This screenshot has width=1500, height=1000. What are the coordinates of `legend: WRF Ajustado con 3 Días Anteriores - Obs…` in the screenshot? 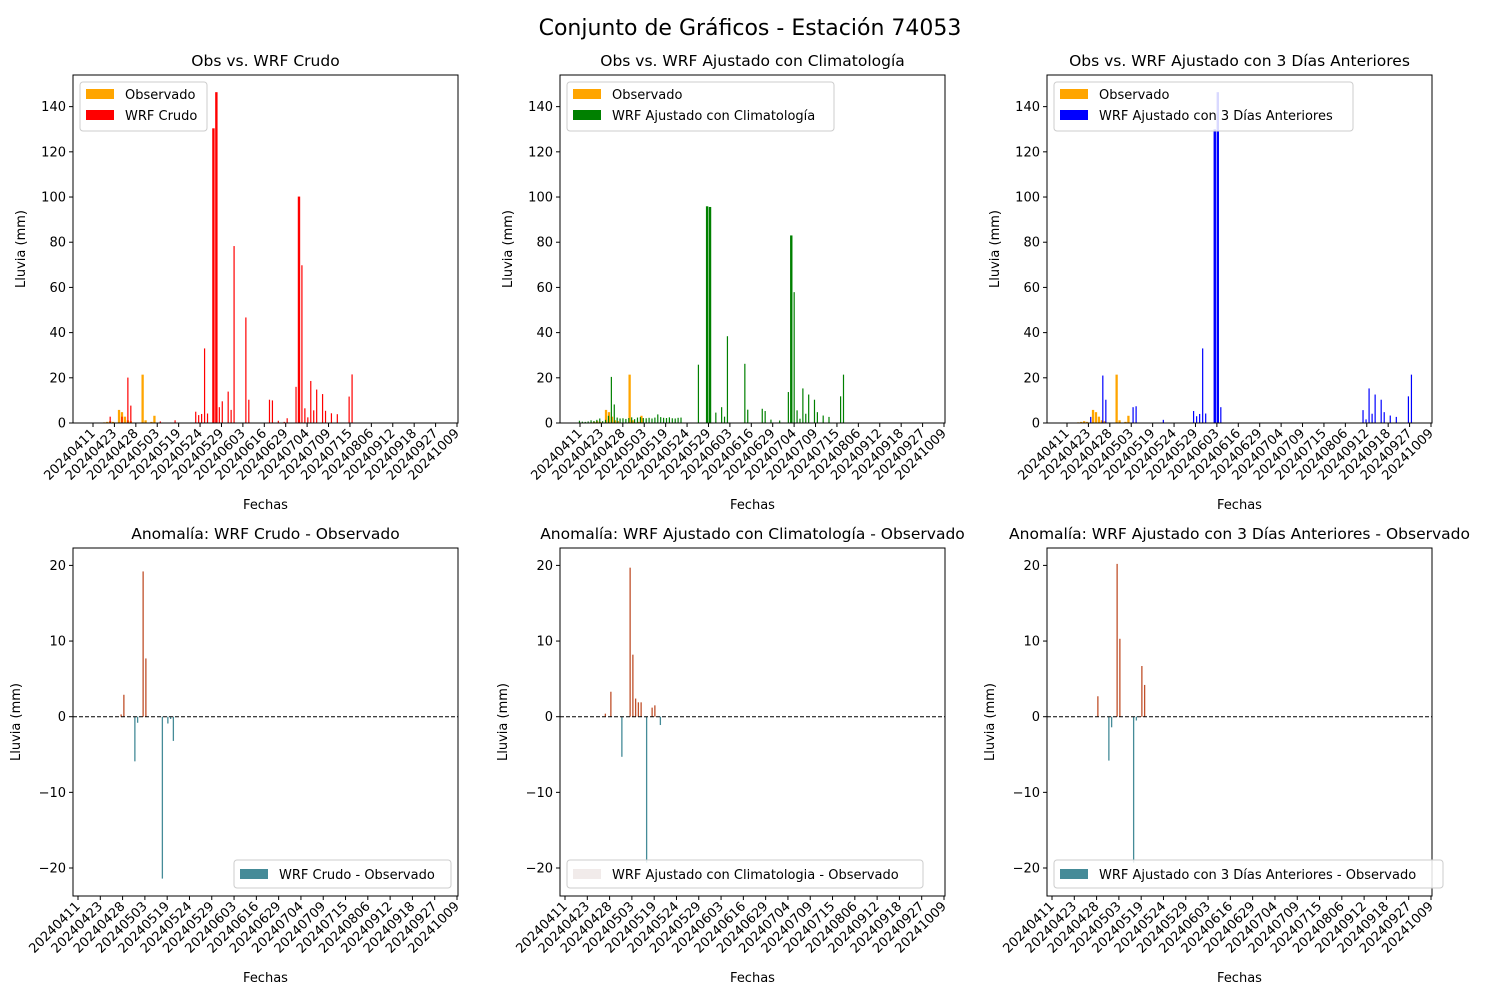 It's located at (1248, 874).